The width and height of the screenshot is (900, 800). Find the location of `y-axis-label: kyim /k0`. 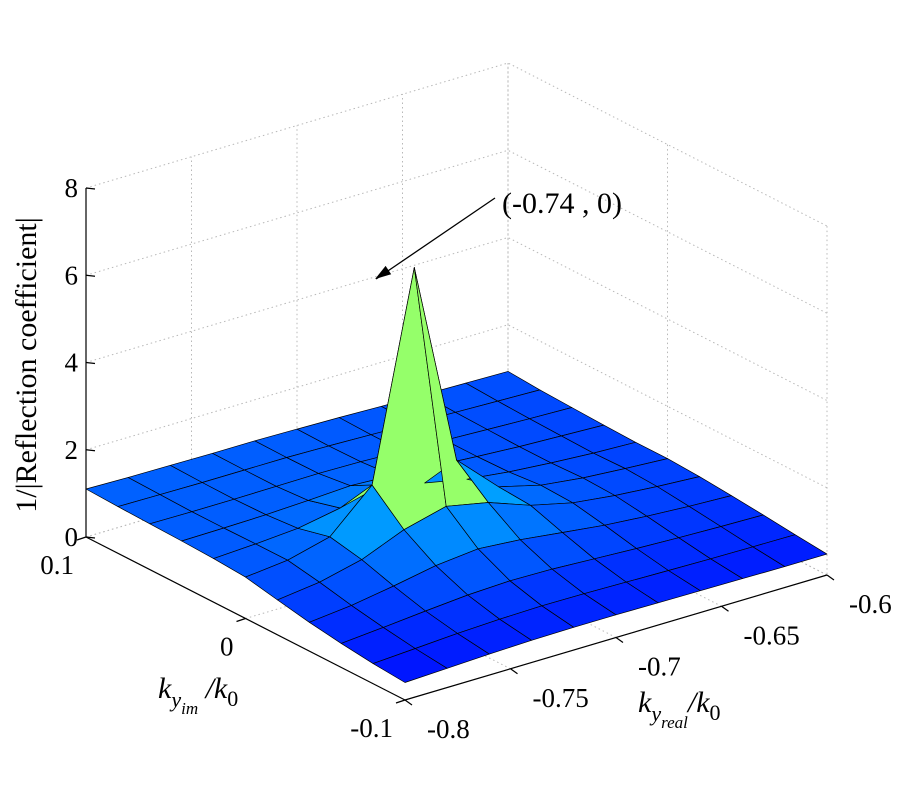

y-axis-label: kyim /k0 is located at coordinates (198, 695).